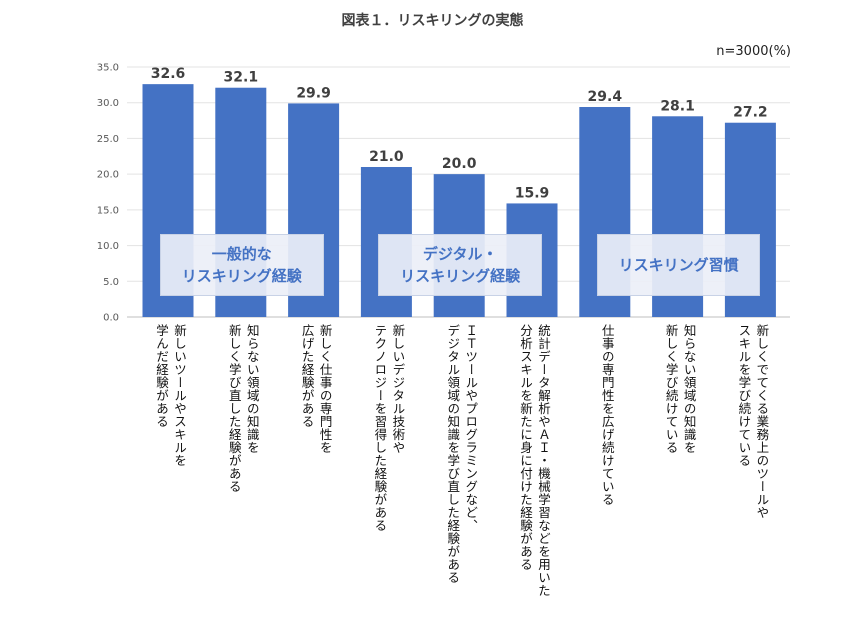  Describe the element at coordinates (460, 265) in the screenshot. I see `group-label-box: デジタル・ リスキリング経験` at that location.